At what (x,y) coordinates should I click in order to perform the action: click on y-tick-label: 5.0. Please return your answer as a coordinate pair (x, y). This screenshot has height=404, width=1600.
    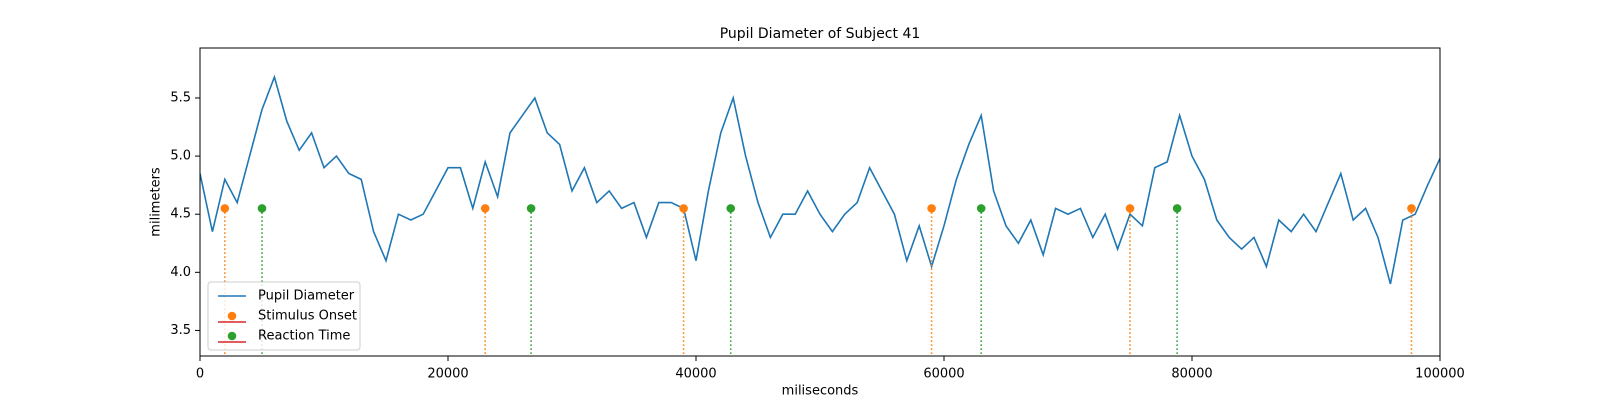
    Looking at the image, I should click on (180, 156).